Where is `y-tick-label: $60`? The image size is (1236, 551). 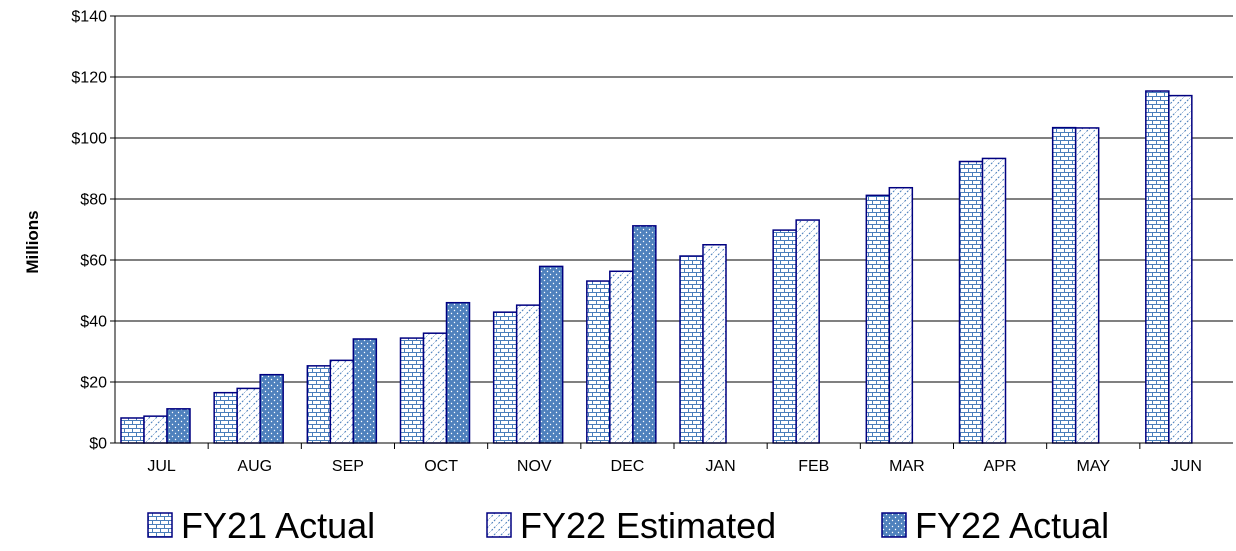 y-tick-label: $60 is located at coordinates (93, 261).